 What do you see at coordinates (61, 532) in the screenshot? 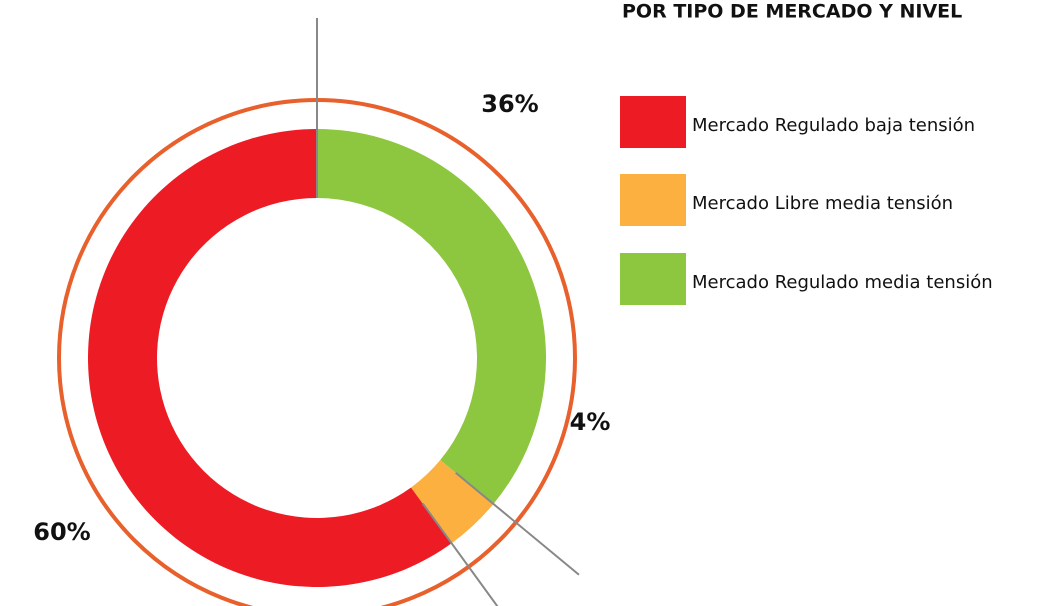
I see `value-label: 60%` at bounding box center [61, 532].